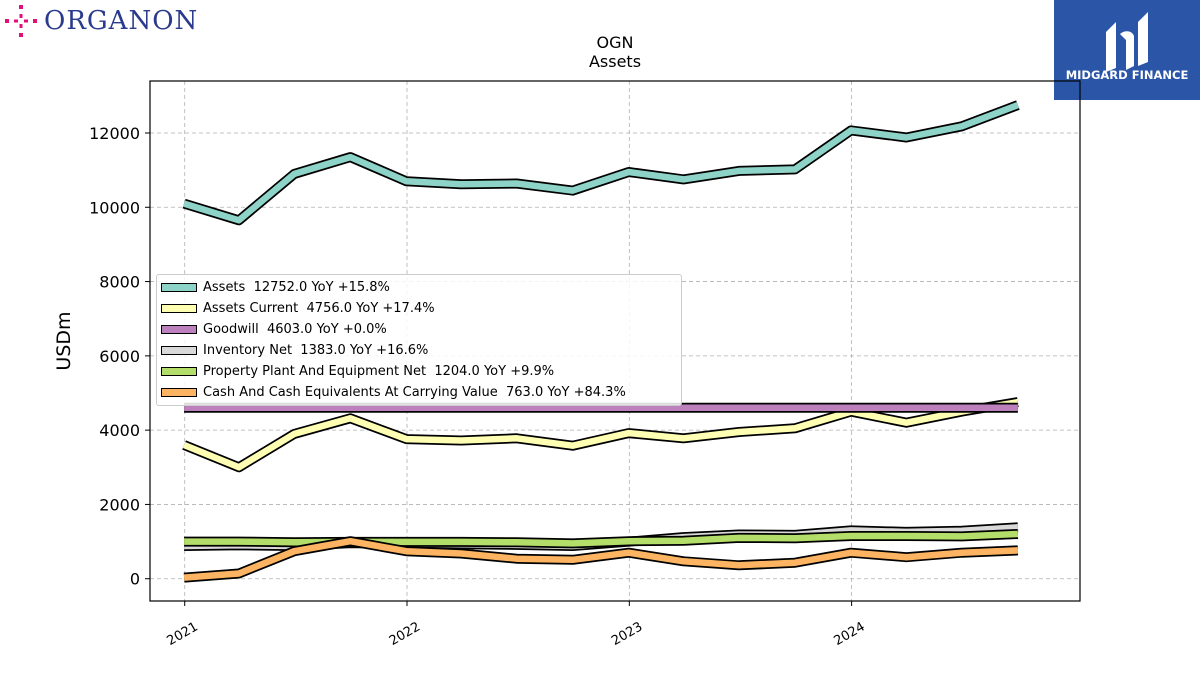 The image size is (1200, 675). What do you see at coordinates (114, 207) in the screenshot?
I see `y-tick-label: 10000` at bounding box center [114, 207].